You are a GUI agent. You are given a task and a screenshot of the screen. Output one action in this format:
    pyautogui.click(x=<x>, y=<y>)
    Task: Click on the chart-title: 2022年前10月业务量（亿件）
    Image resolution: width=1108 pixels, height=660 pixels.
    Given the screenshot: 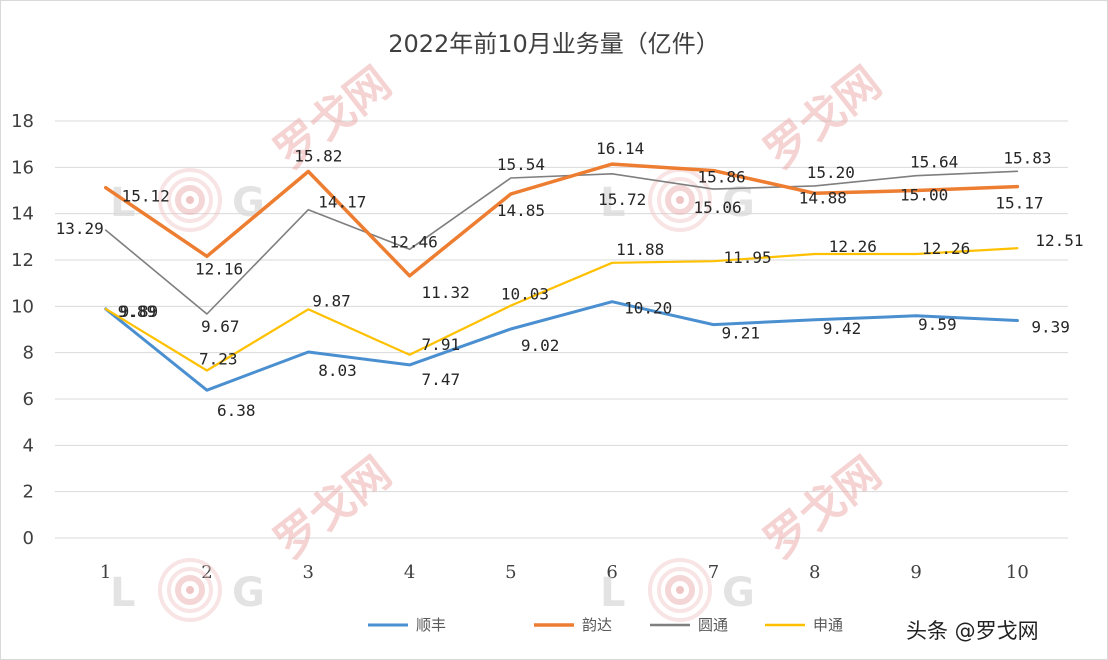 What is the action you would take?
    pyautogui.click(x=554, y=44)
    